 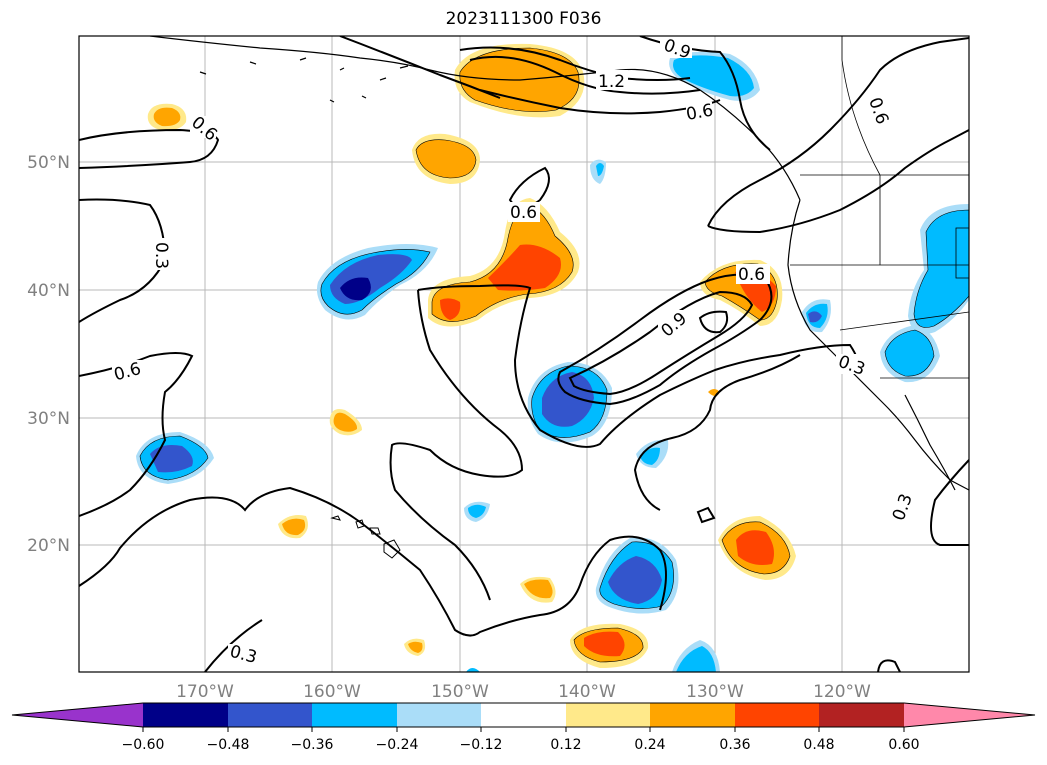 I want to click on colorbar-tick-label: 0.48, so click(x=818, y=745).